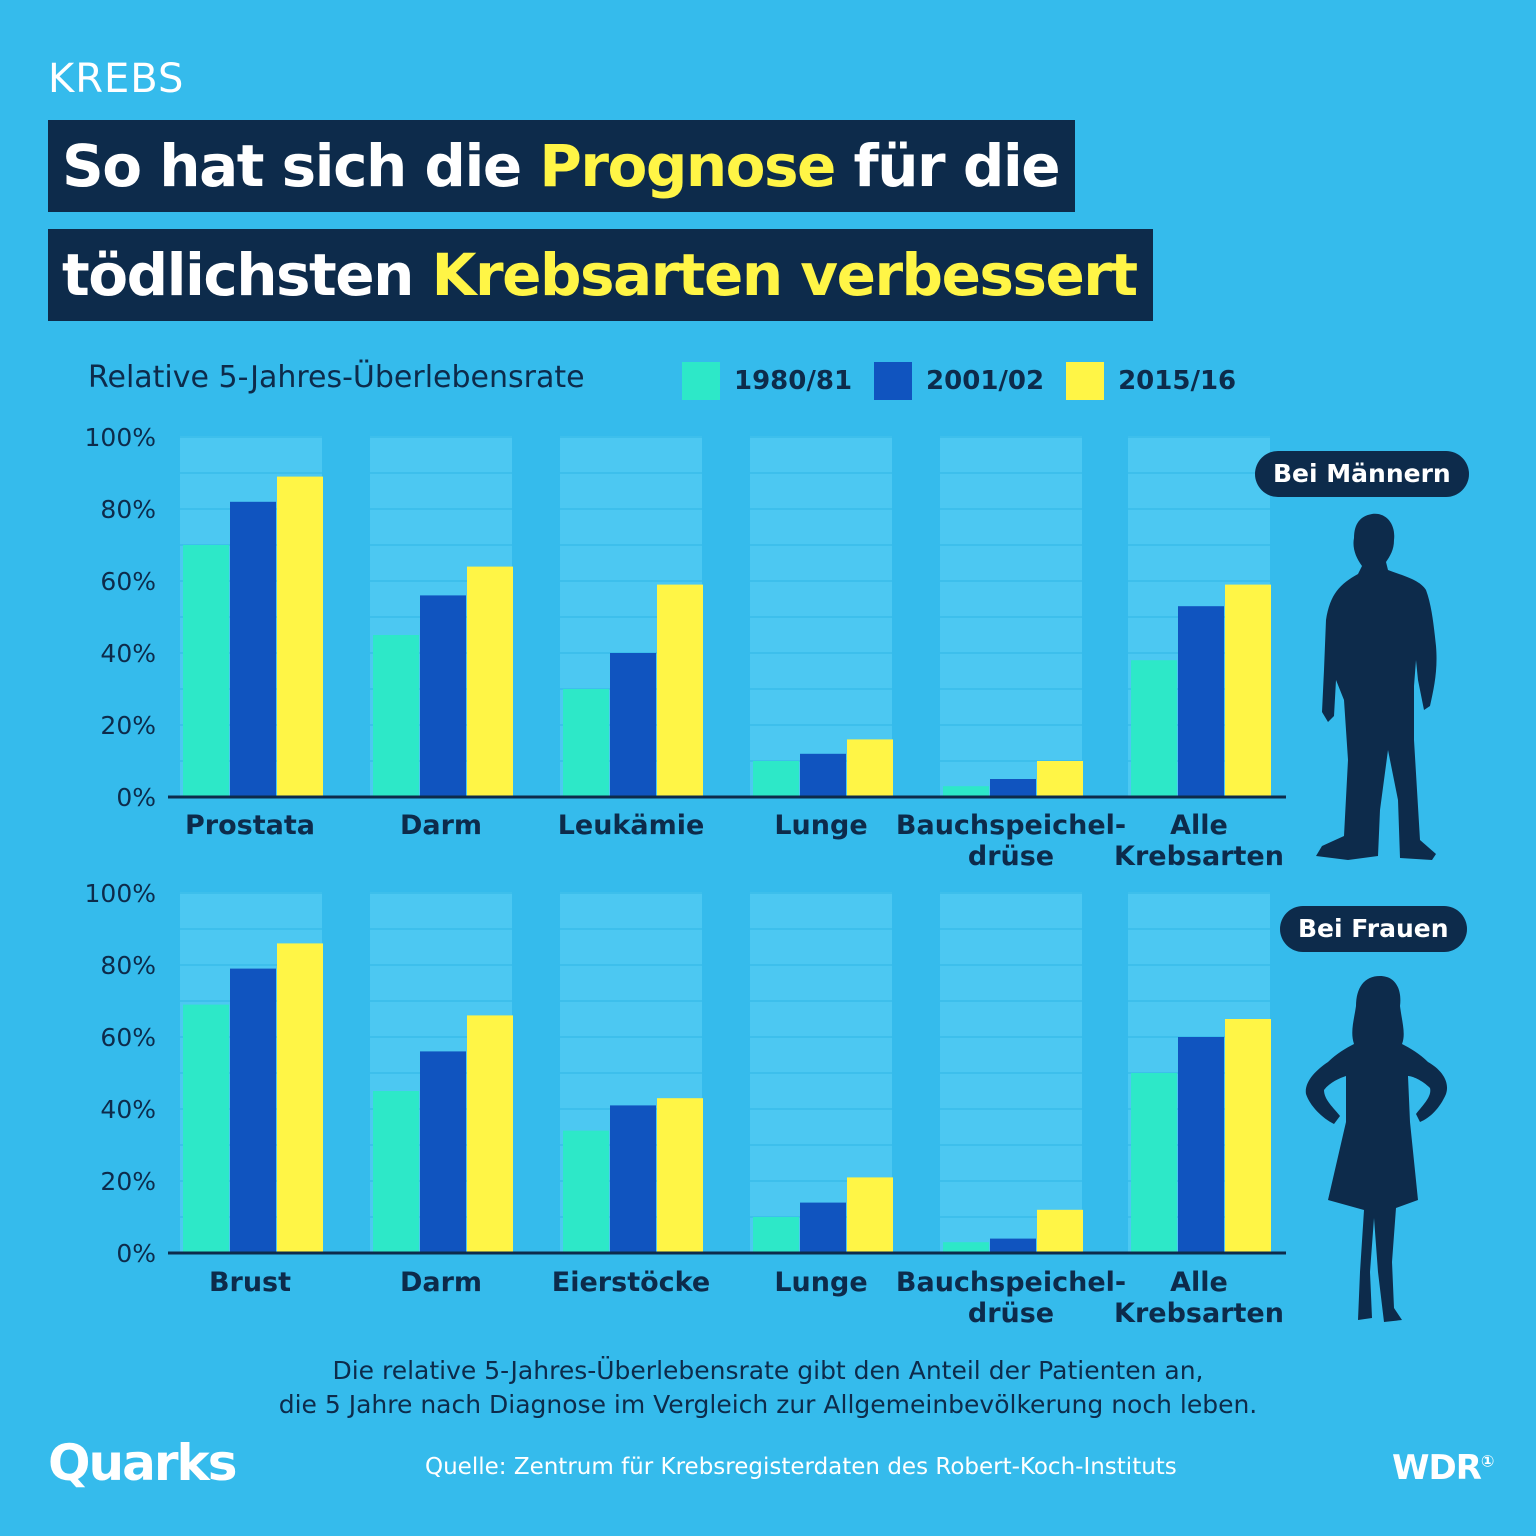  Describe the element at coordinates (631, 825) in the screenshot. I see `category-label: Leukämie` at that location.